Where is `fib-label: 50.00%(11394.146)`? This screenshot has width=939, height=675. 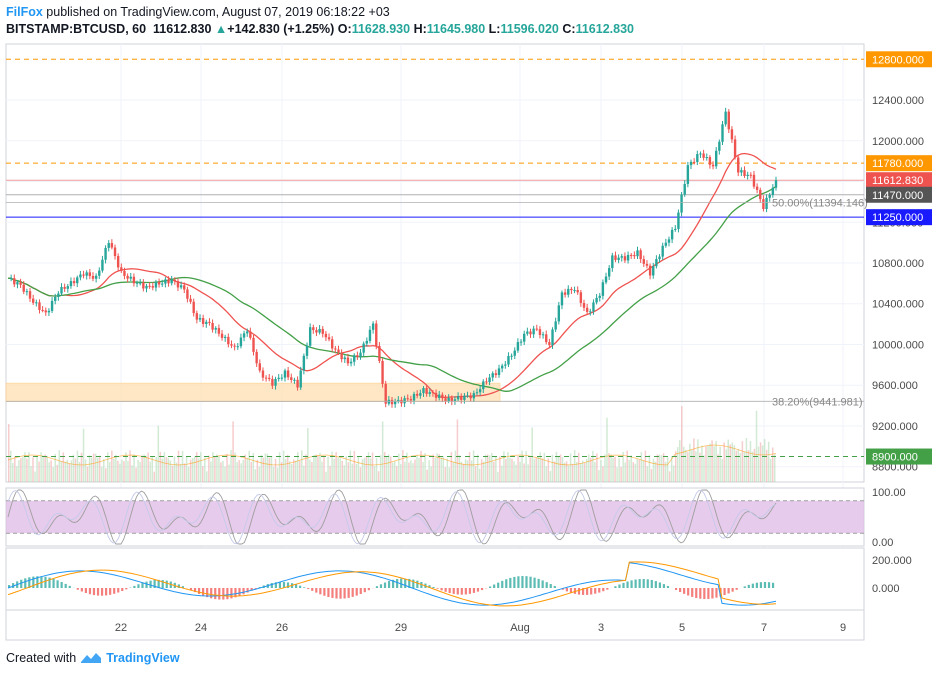 fib-label: 50.00%(11394.146) is located at coordinates (820, 203).